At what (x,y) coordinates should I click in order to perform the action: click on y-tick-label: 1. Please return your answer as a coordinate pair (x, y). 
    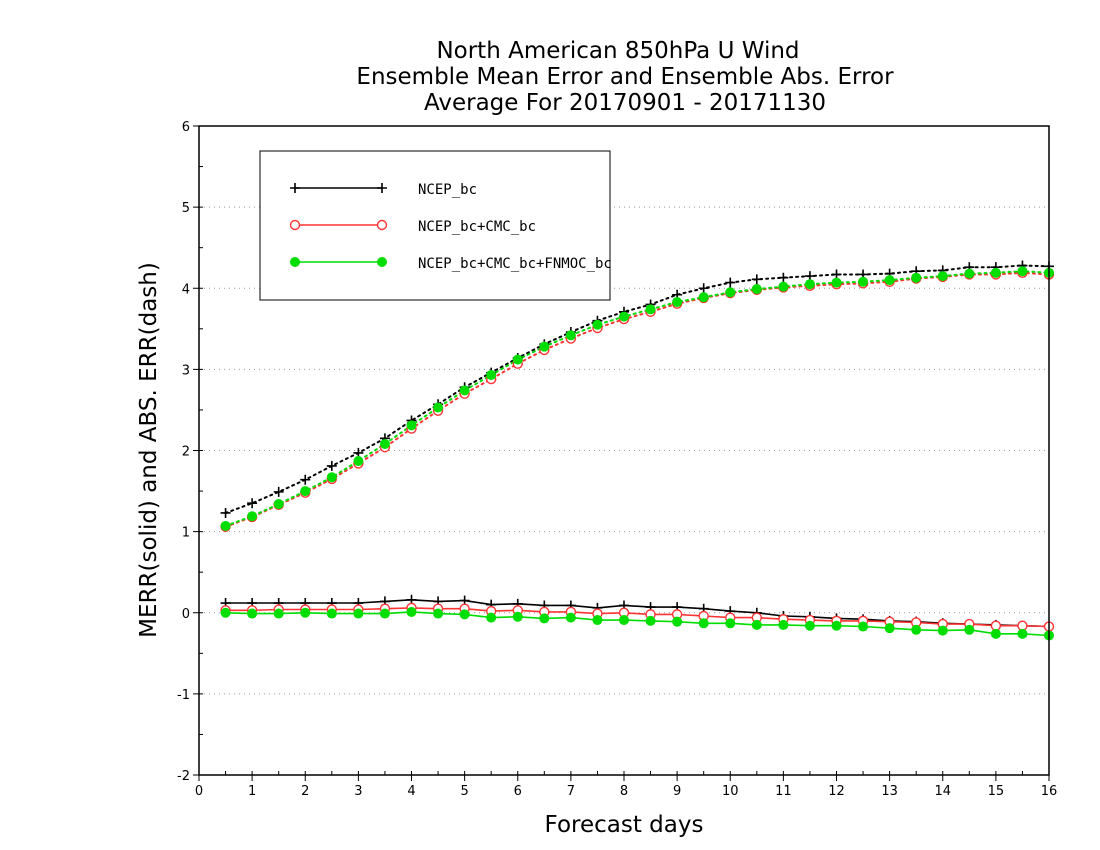
    Looking at the image, I should click on (186, 533).